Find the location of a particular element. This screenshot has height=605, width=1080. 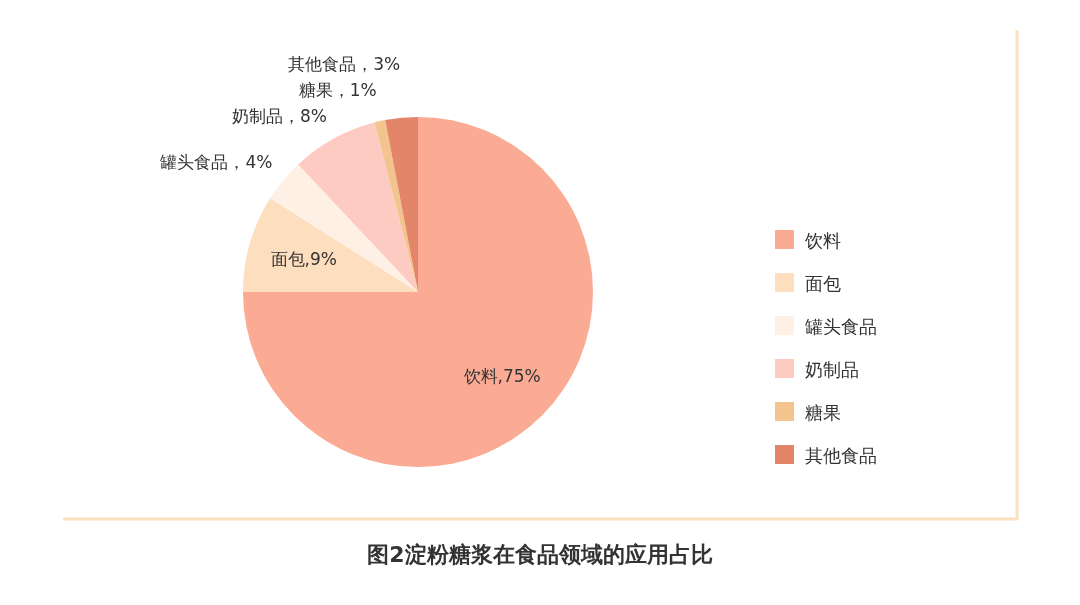

legend-label: 糖果 is located at coordinates (823, 412).